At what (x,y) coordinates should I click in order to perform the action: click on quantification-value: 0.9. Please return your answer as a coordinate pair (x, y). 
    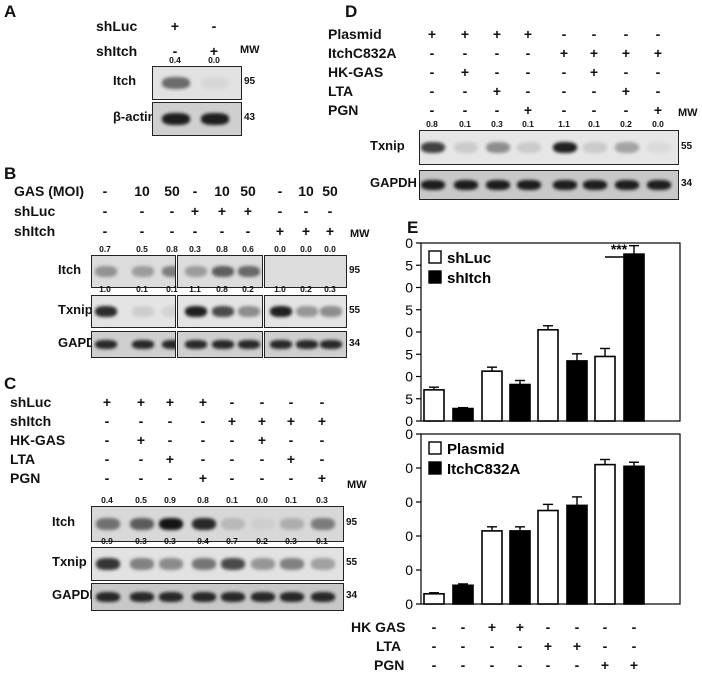
    Looking at the image, I should click on (107, 541).